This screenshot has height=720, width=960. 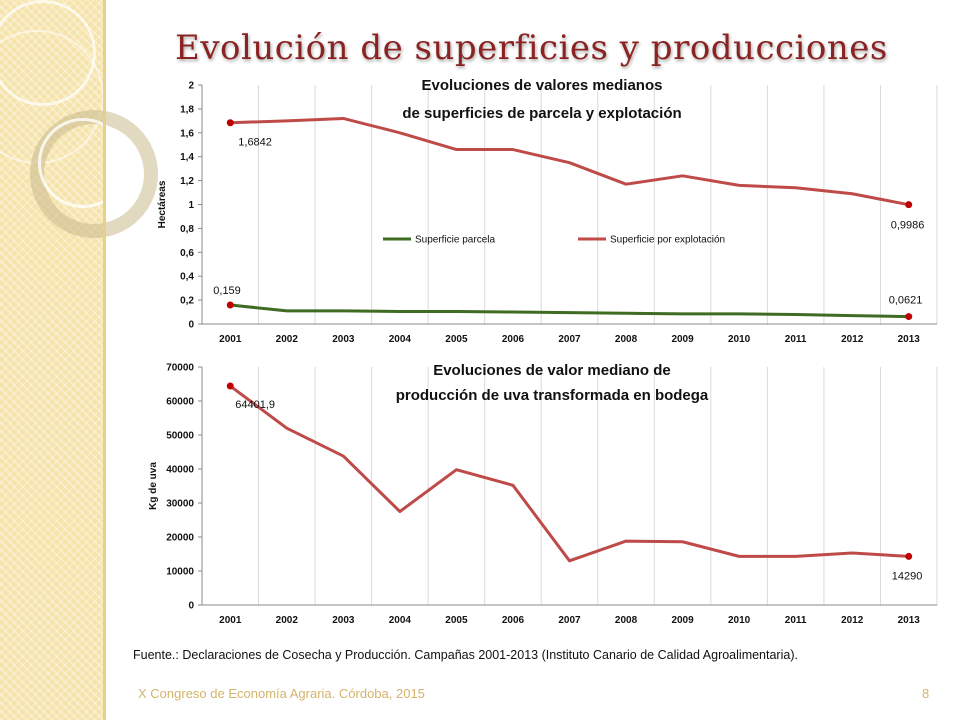 What do you see at coordinates (104, 360) in the screenshot?
I see `sidebar-edge` at bounding box center [104, 360].